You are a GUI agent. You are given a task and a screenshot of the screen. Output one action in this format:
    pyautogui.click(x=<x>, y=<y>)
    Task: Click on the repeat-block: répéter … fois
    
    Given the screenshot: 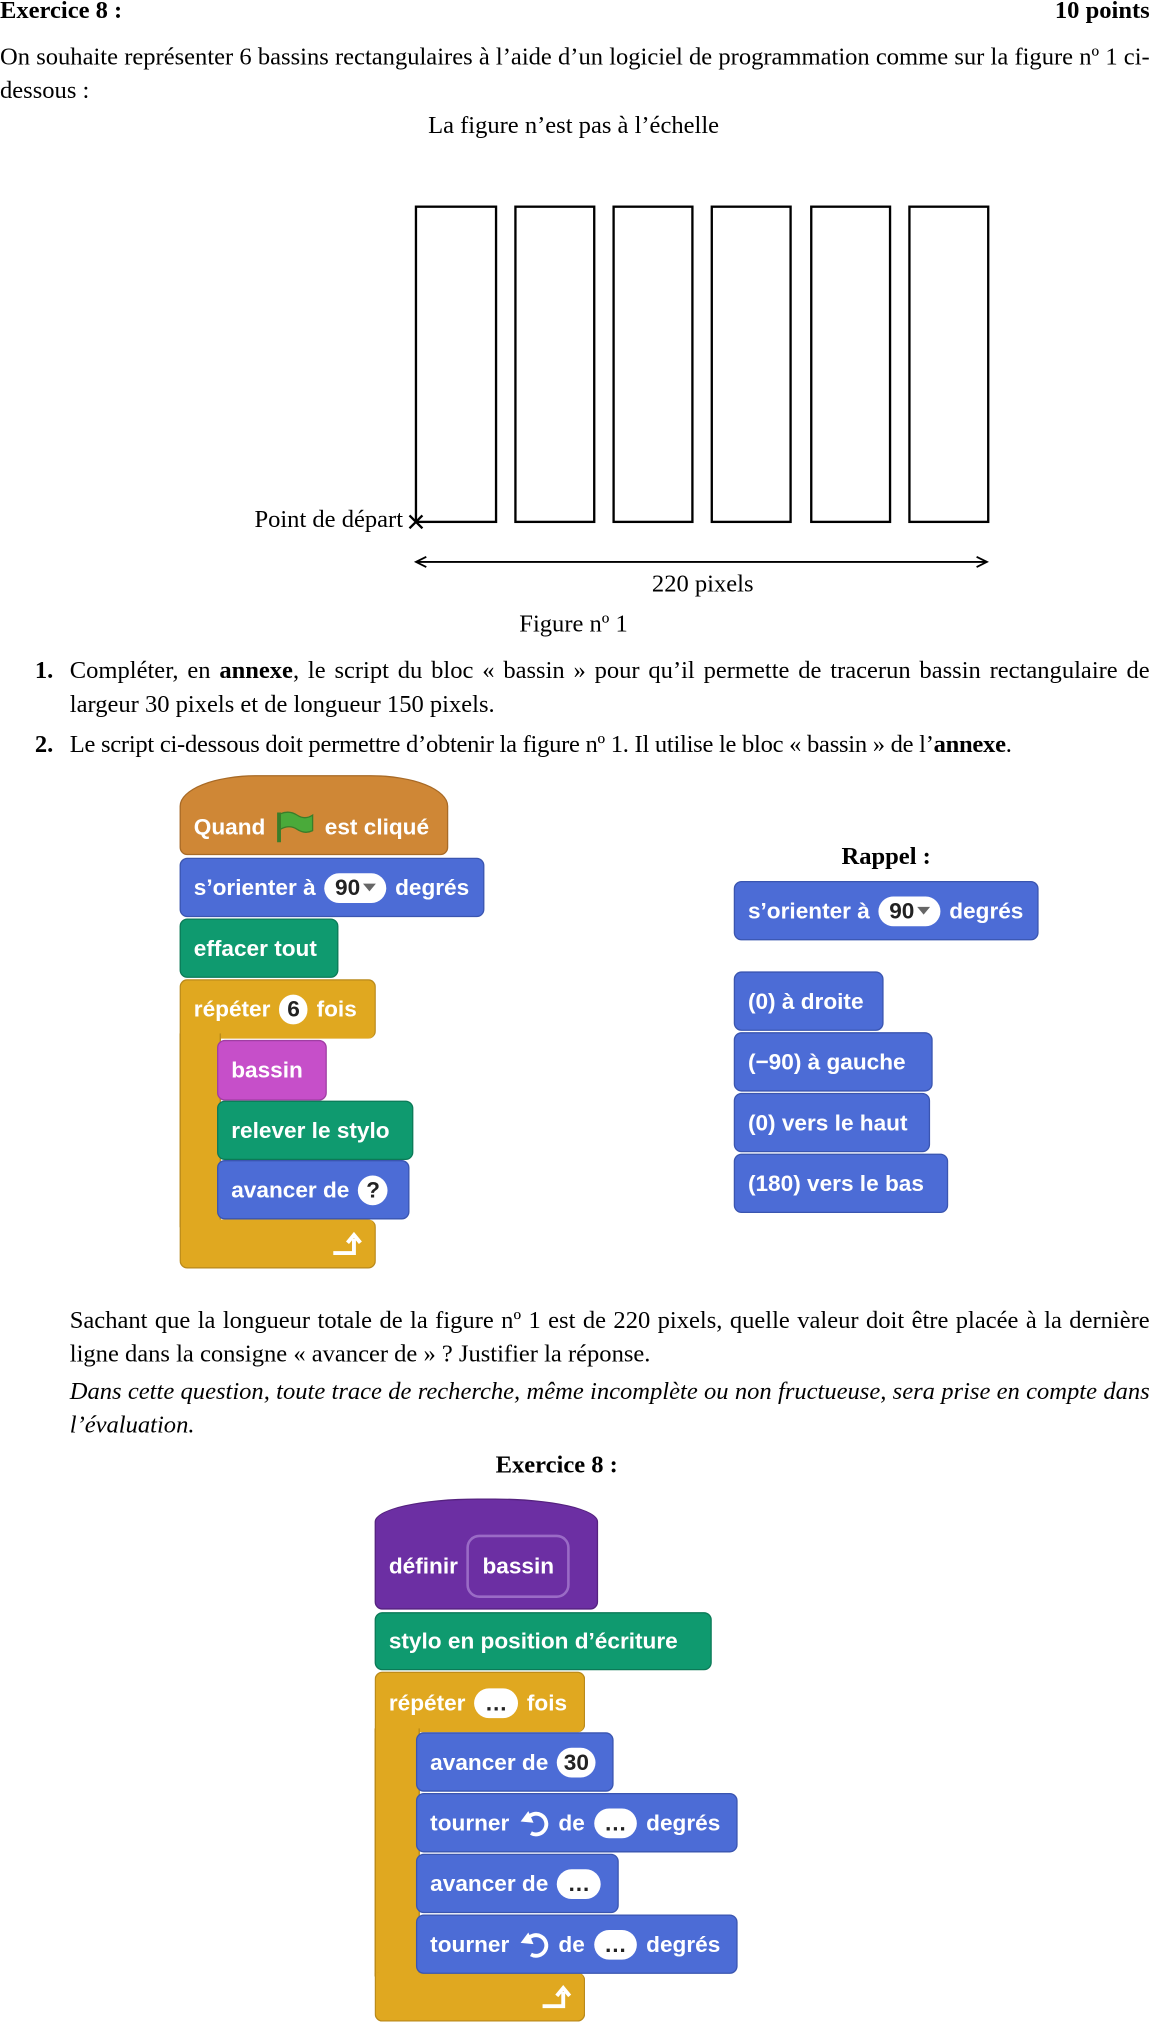 What is the action you would take?
    pyautogui.click(x=480, y=1702)
    